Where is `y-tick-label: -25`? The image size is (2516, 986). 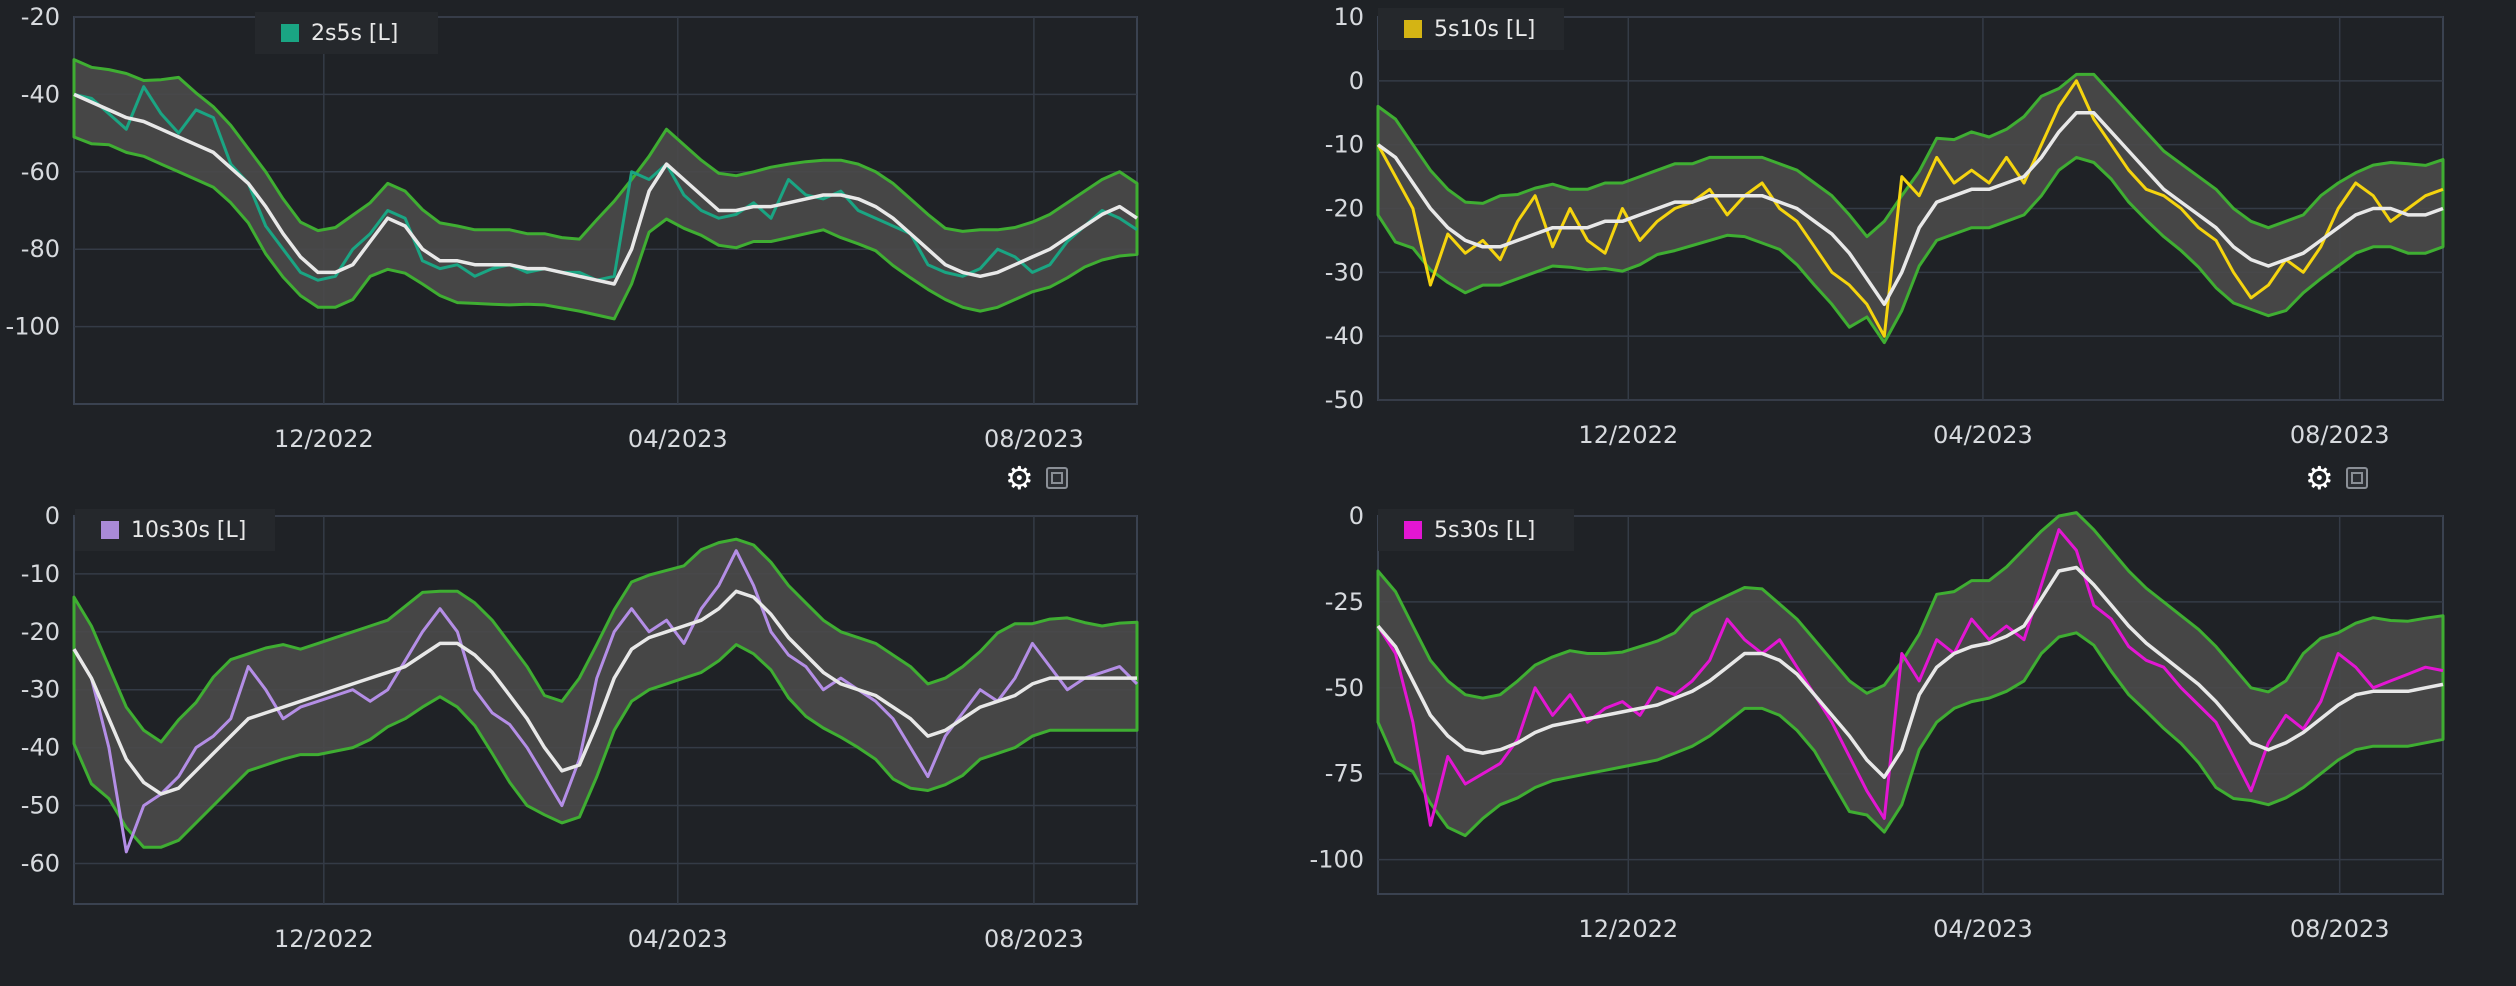 y-tick-label: -25 is located at coordinates (1344, 602).